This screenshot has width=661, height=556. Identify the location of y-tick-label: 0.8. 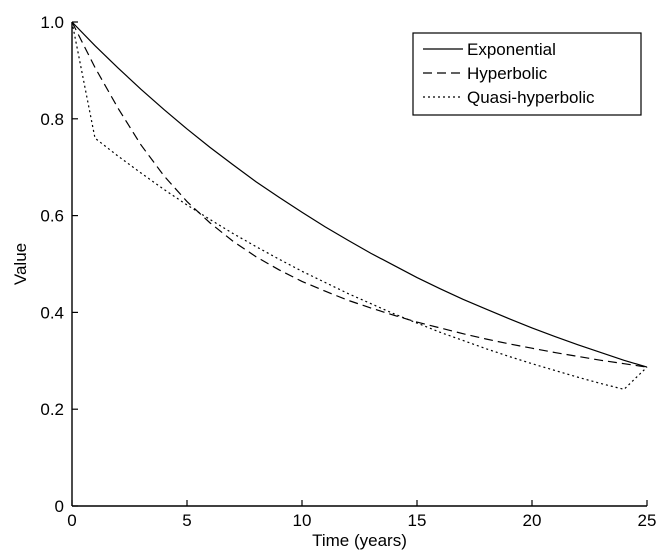
(52, 119).